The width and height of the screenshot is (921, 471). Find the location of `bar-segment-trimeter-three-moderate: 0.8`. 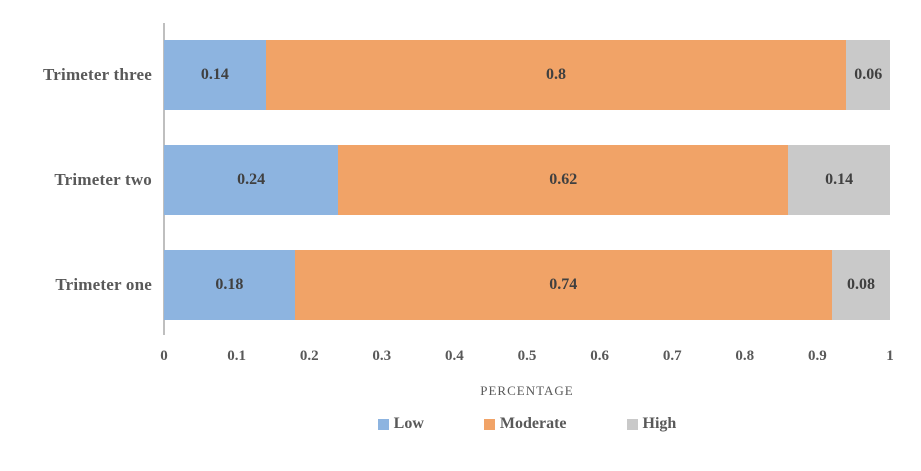

bar-segment-trimeter-three-moderate: 0.8 is located at coordinates (556, 75).